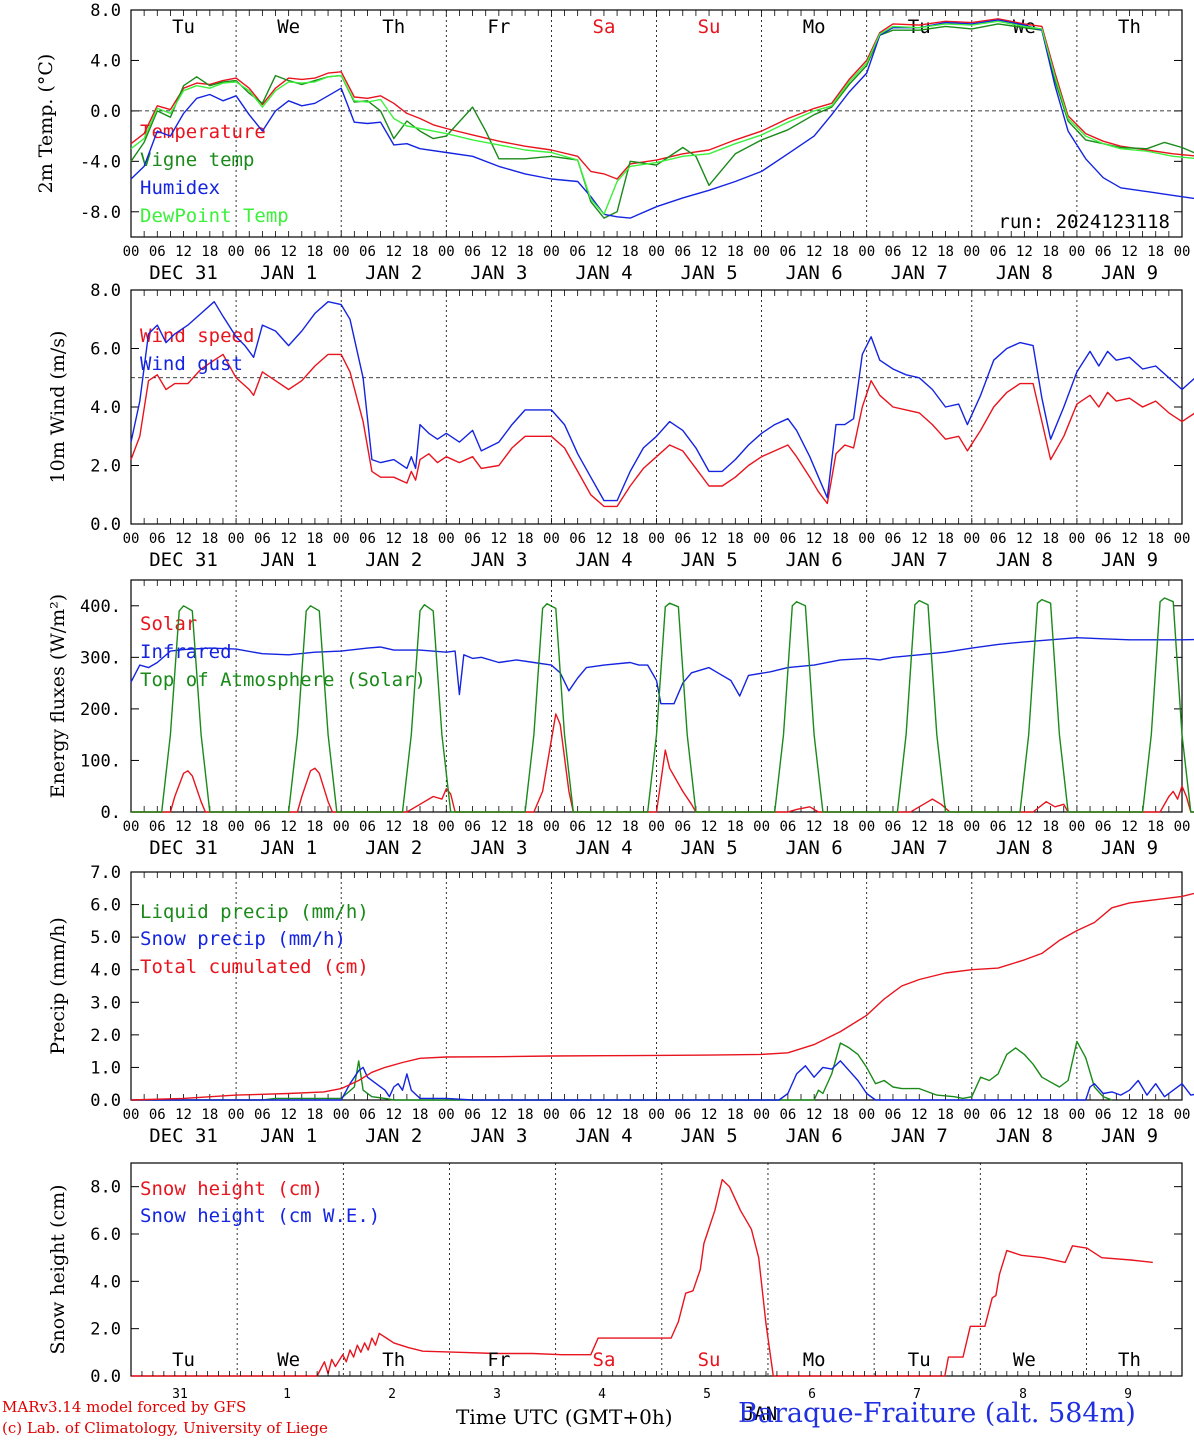 The image size is (1194, 1440). Describe the element at coordinates (497, 1394) in the screenshot. I see `date-label: 3` at that location.